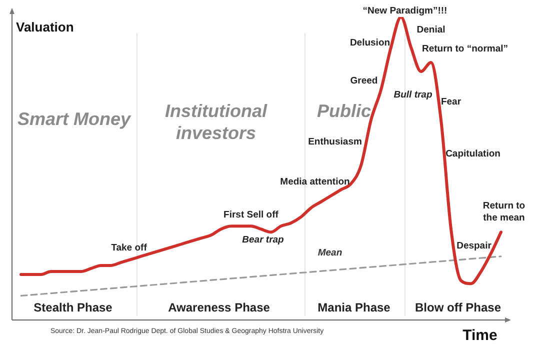 This screenshot has height=347, width=543. What do you see at coordinates (451, 102) in the screenshot?
I see `annotation: Fear` at bounding box center [451, 102].